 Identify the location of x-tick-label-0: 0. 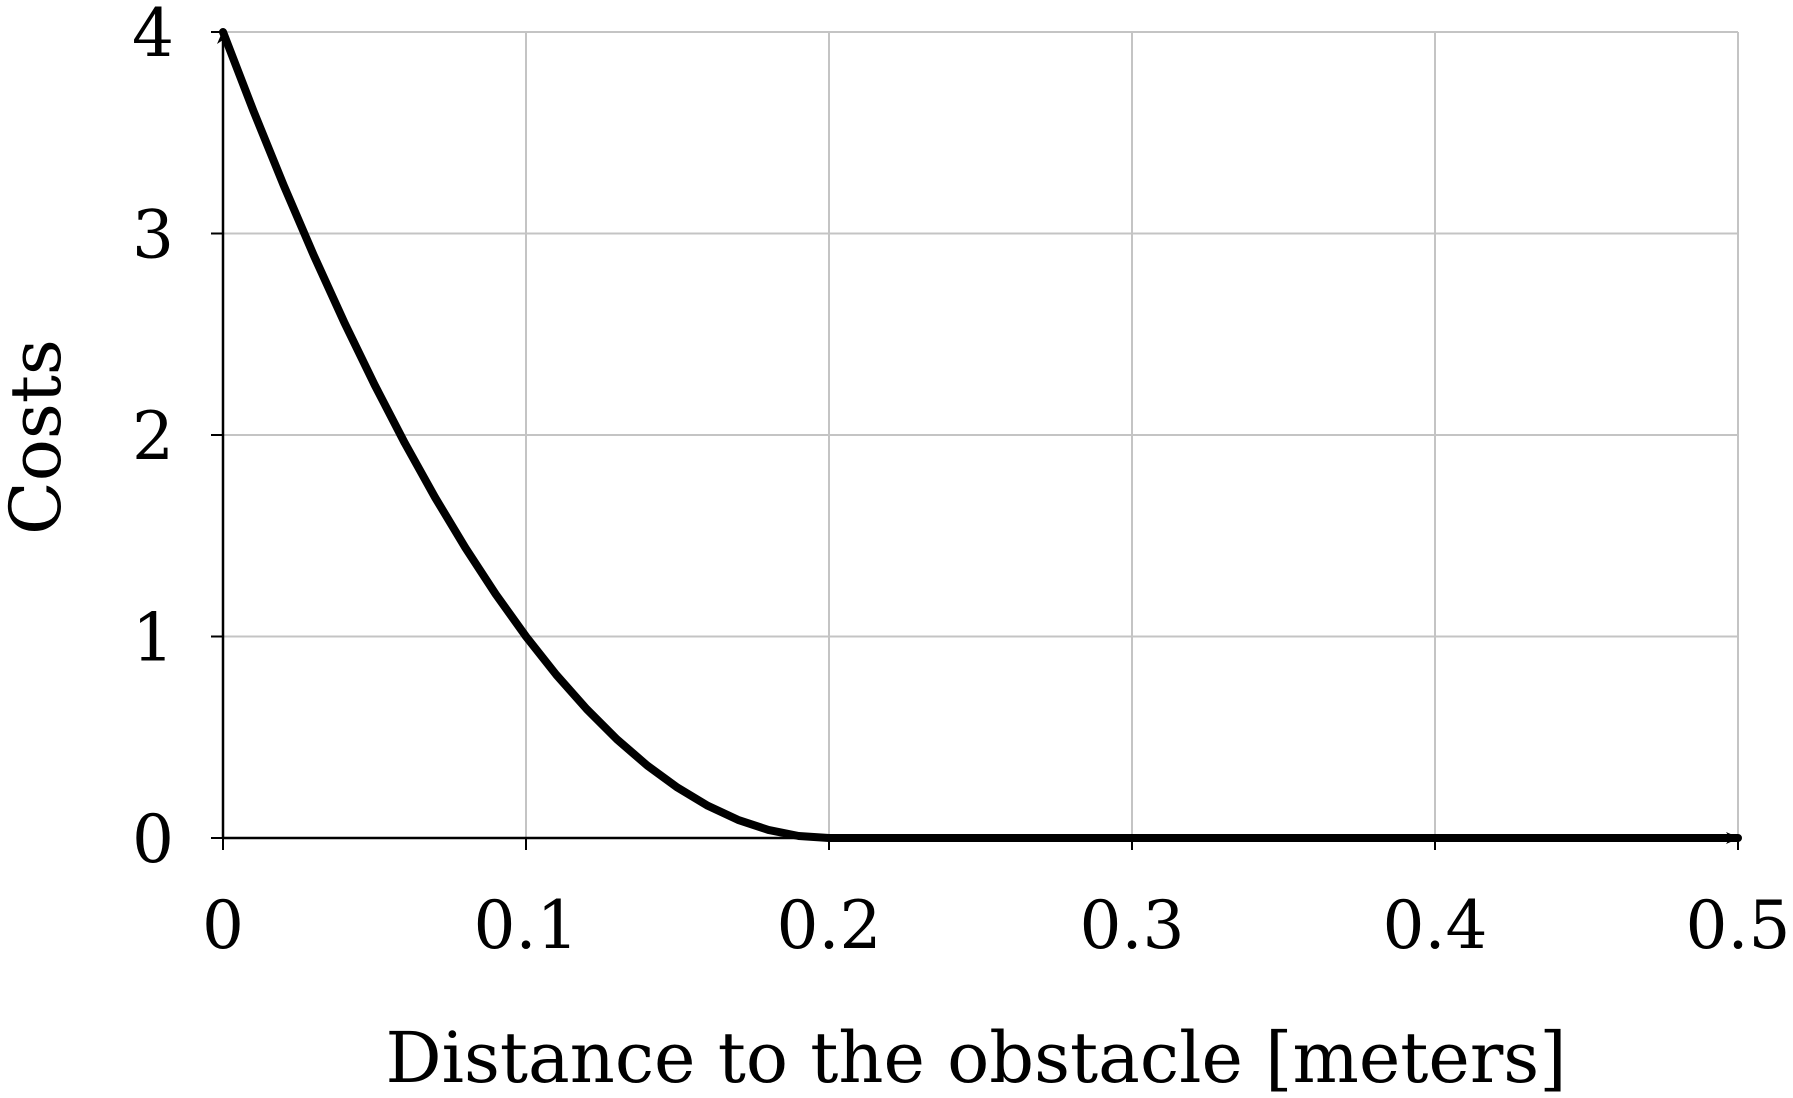
(223, 925).